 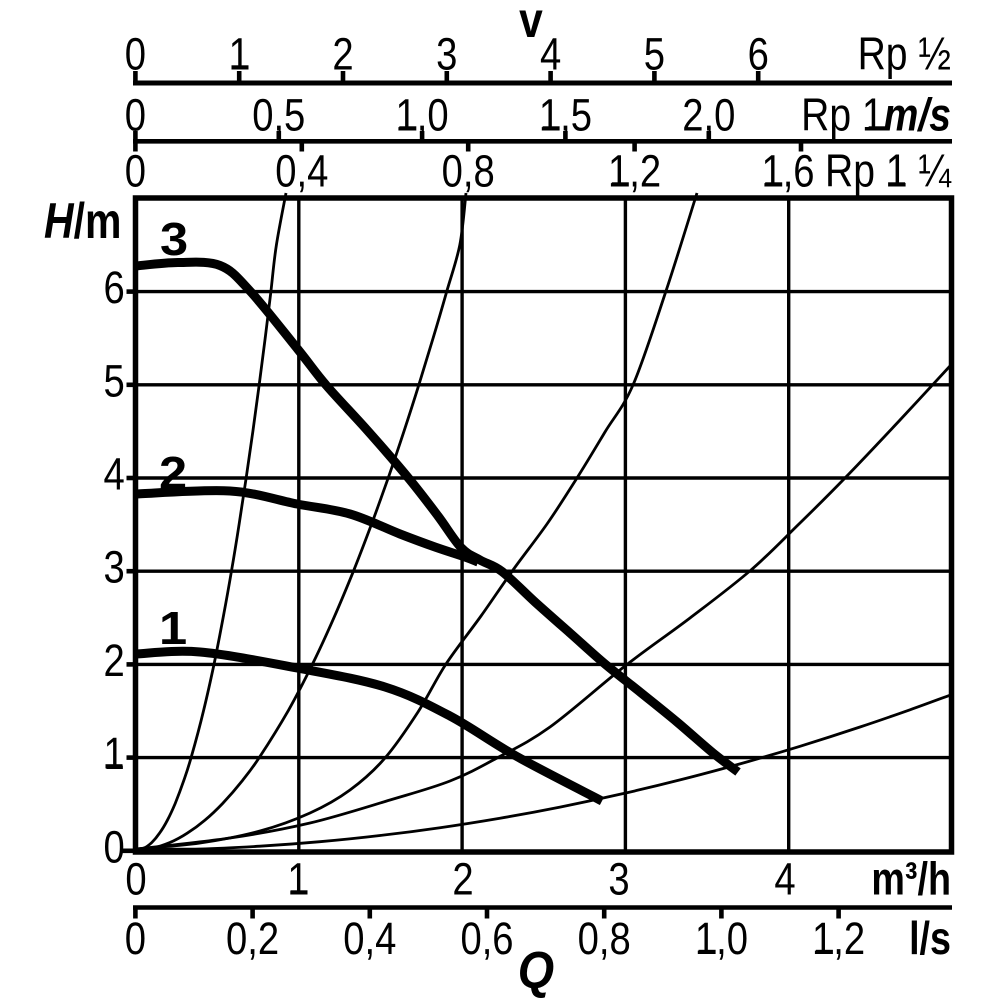 What do you see at coordinates (565, 114) in the screenshot?
I see `svg-text: 1,5` at bounding box center [565, 114].